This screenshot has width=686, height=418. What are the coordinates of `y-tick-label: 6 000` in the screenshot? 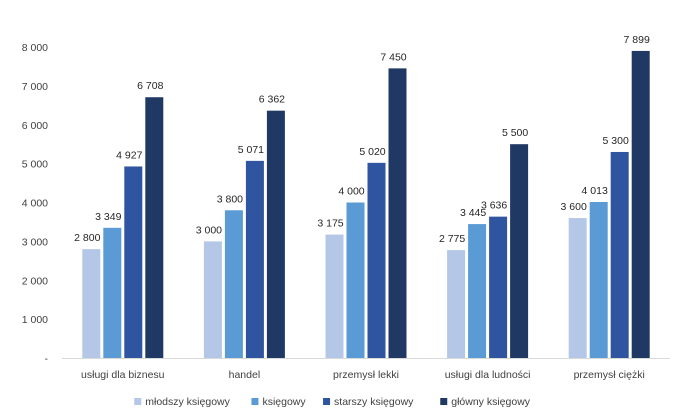 It's located at (35, 126).